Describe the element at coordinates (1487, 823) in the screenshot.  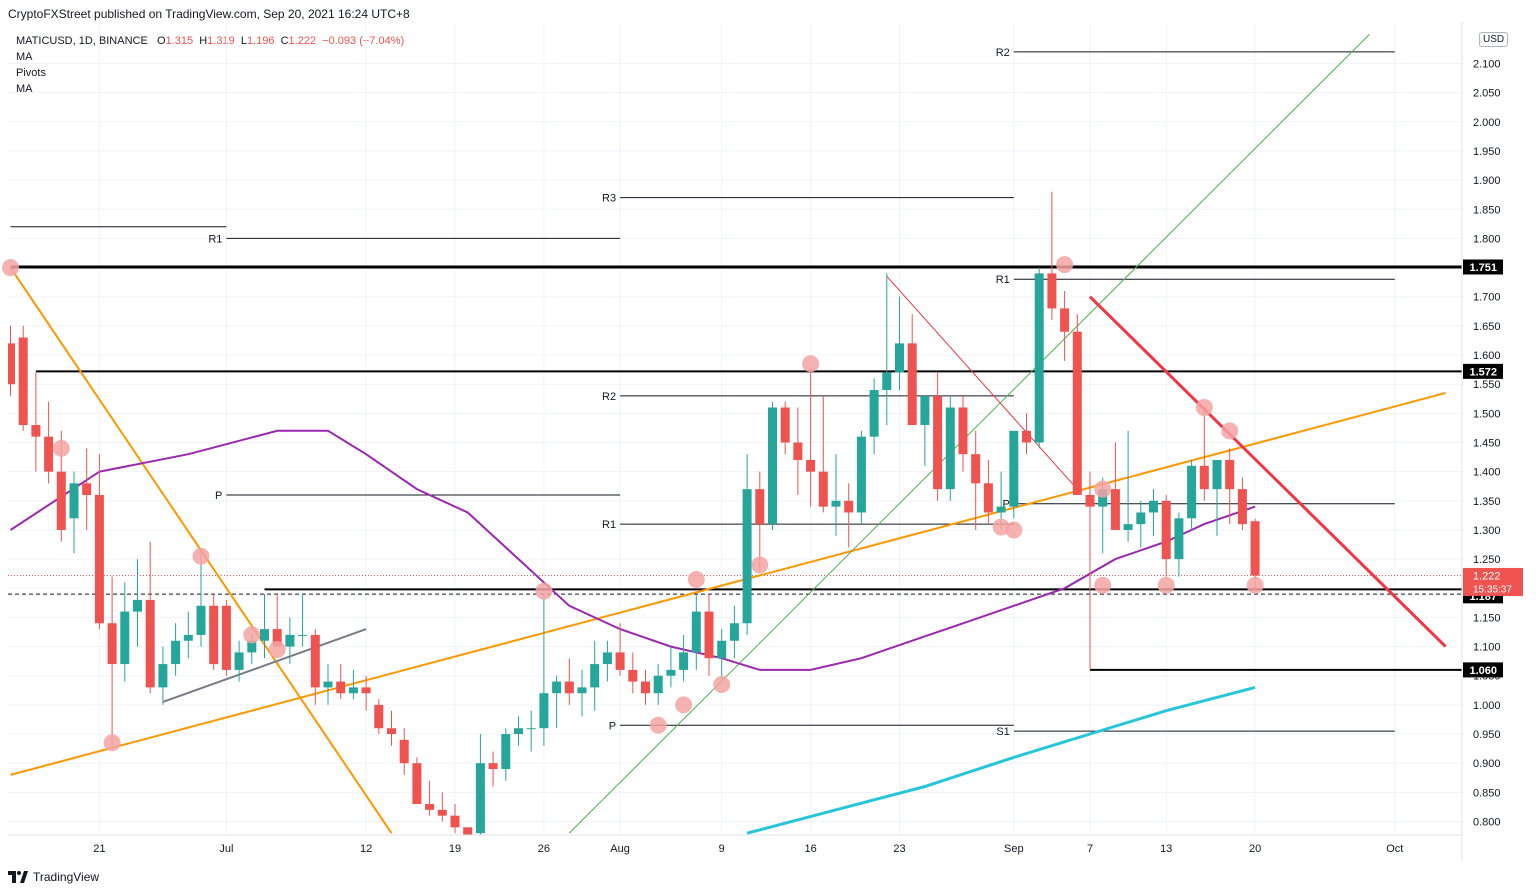
I see `price-tick-label: 0.800` at that location.